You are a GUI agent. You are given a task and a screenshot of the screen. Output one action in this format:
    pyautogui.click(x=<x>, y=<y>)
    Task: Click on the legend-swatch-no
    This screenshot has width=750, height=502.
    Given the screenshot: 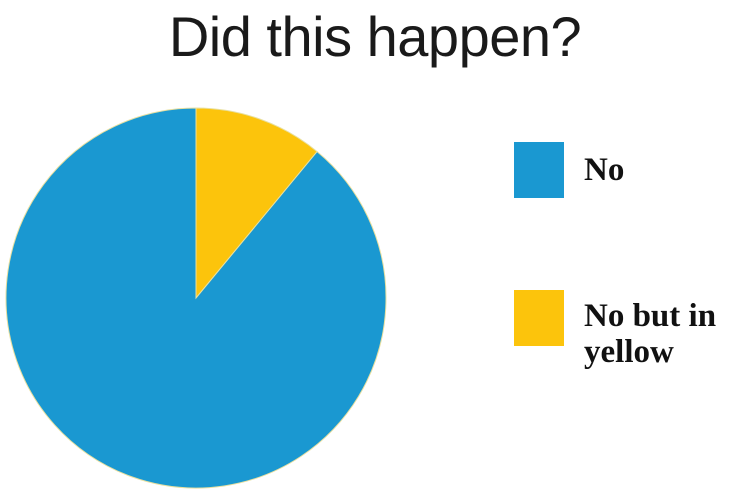 What is the action you would take?
    pyautogui.click(x=539, y=170)
    